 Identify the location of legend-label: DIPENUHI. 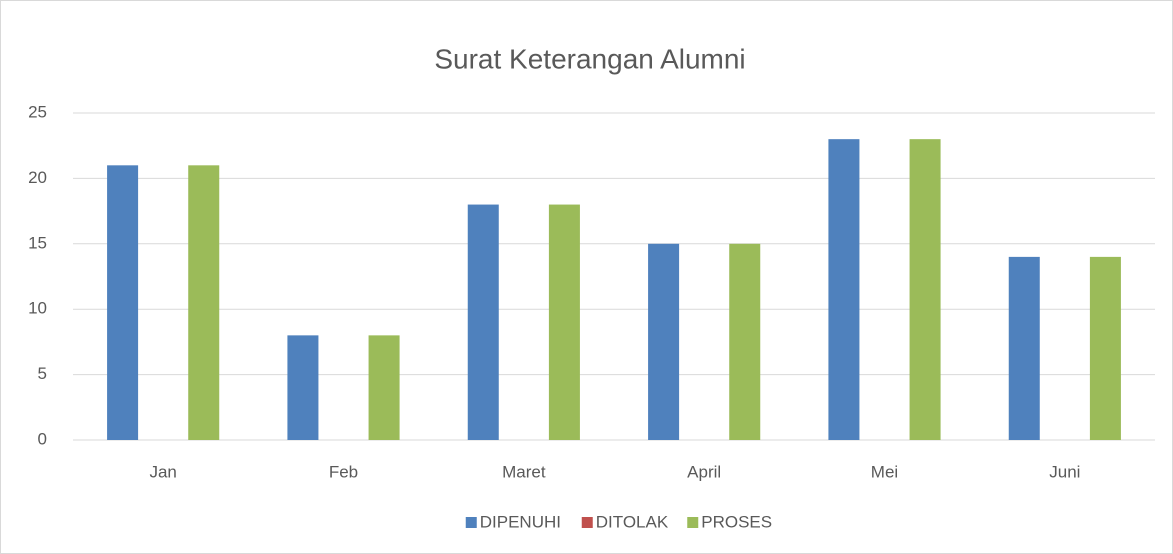
(520, 521).